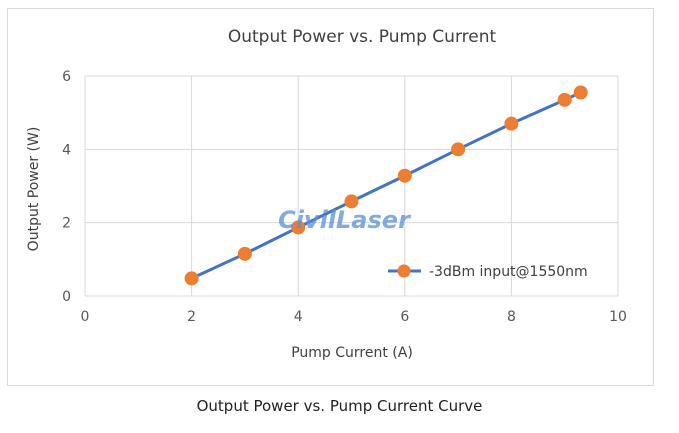  I want to click on x-tick-label: 0, so click(85, 317).